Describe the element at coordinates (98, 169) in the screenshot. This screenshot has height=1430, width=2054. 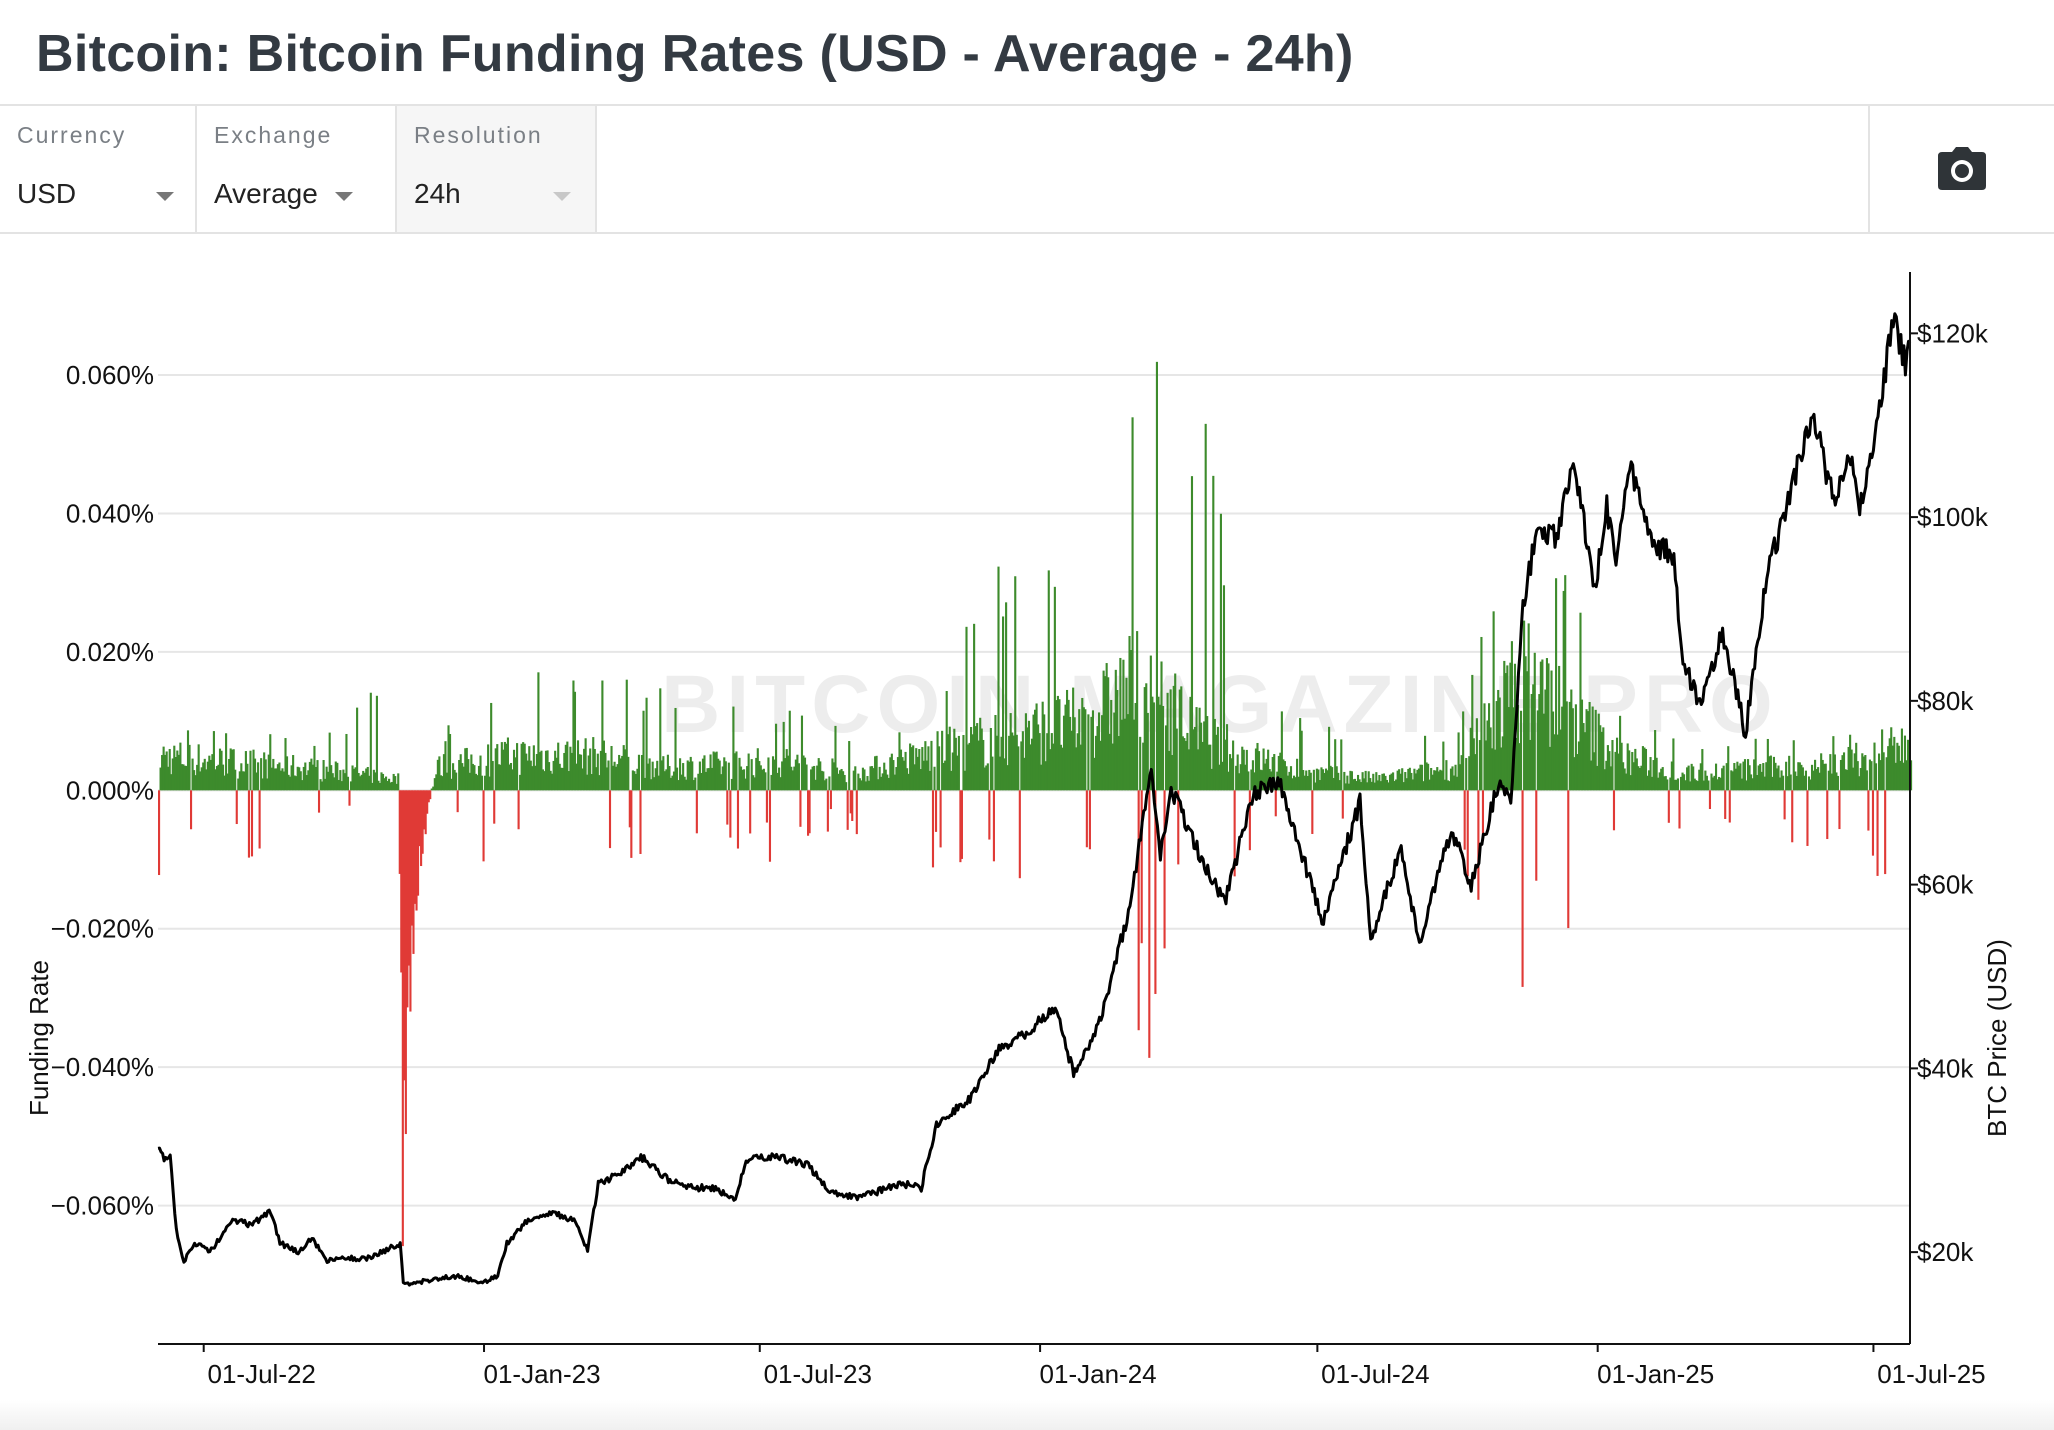
I see `currency-select: Currency USD` at that location.